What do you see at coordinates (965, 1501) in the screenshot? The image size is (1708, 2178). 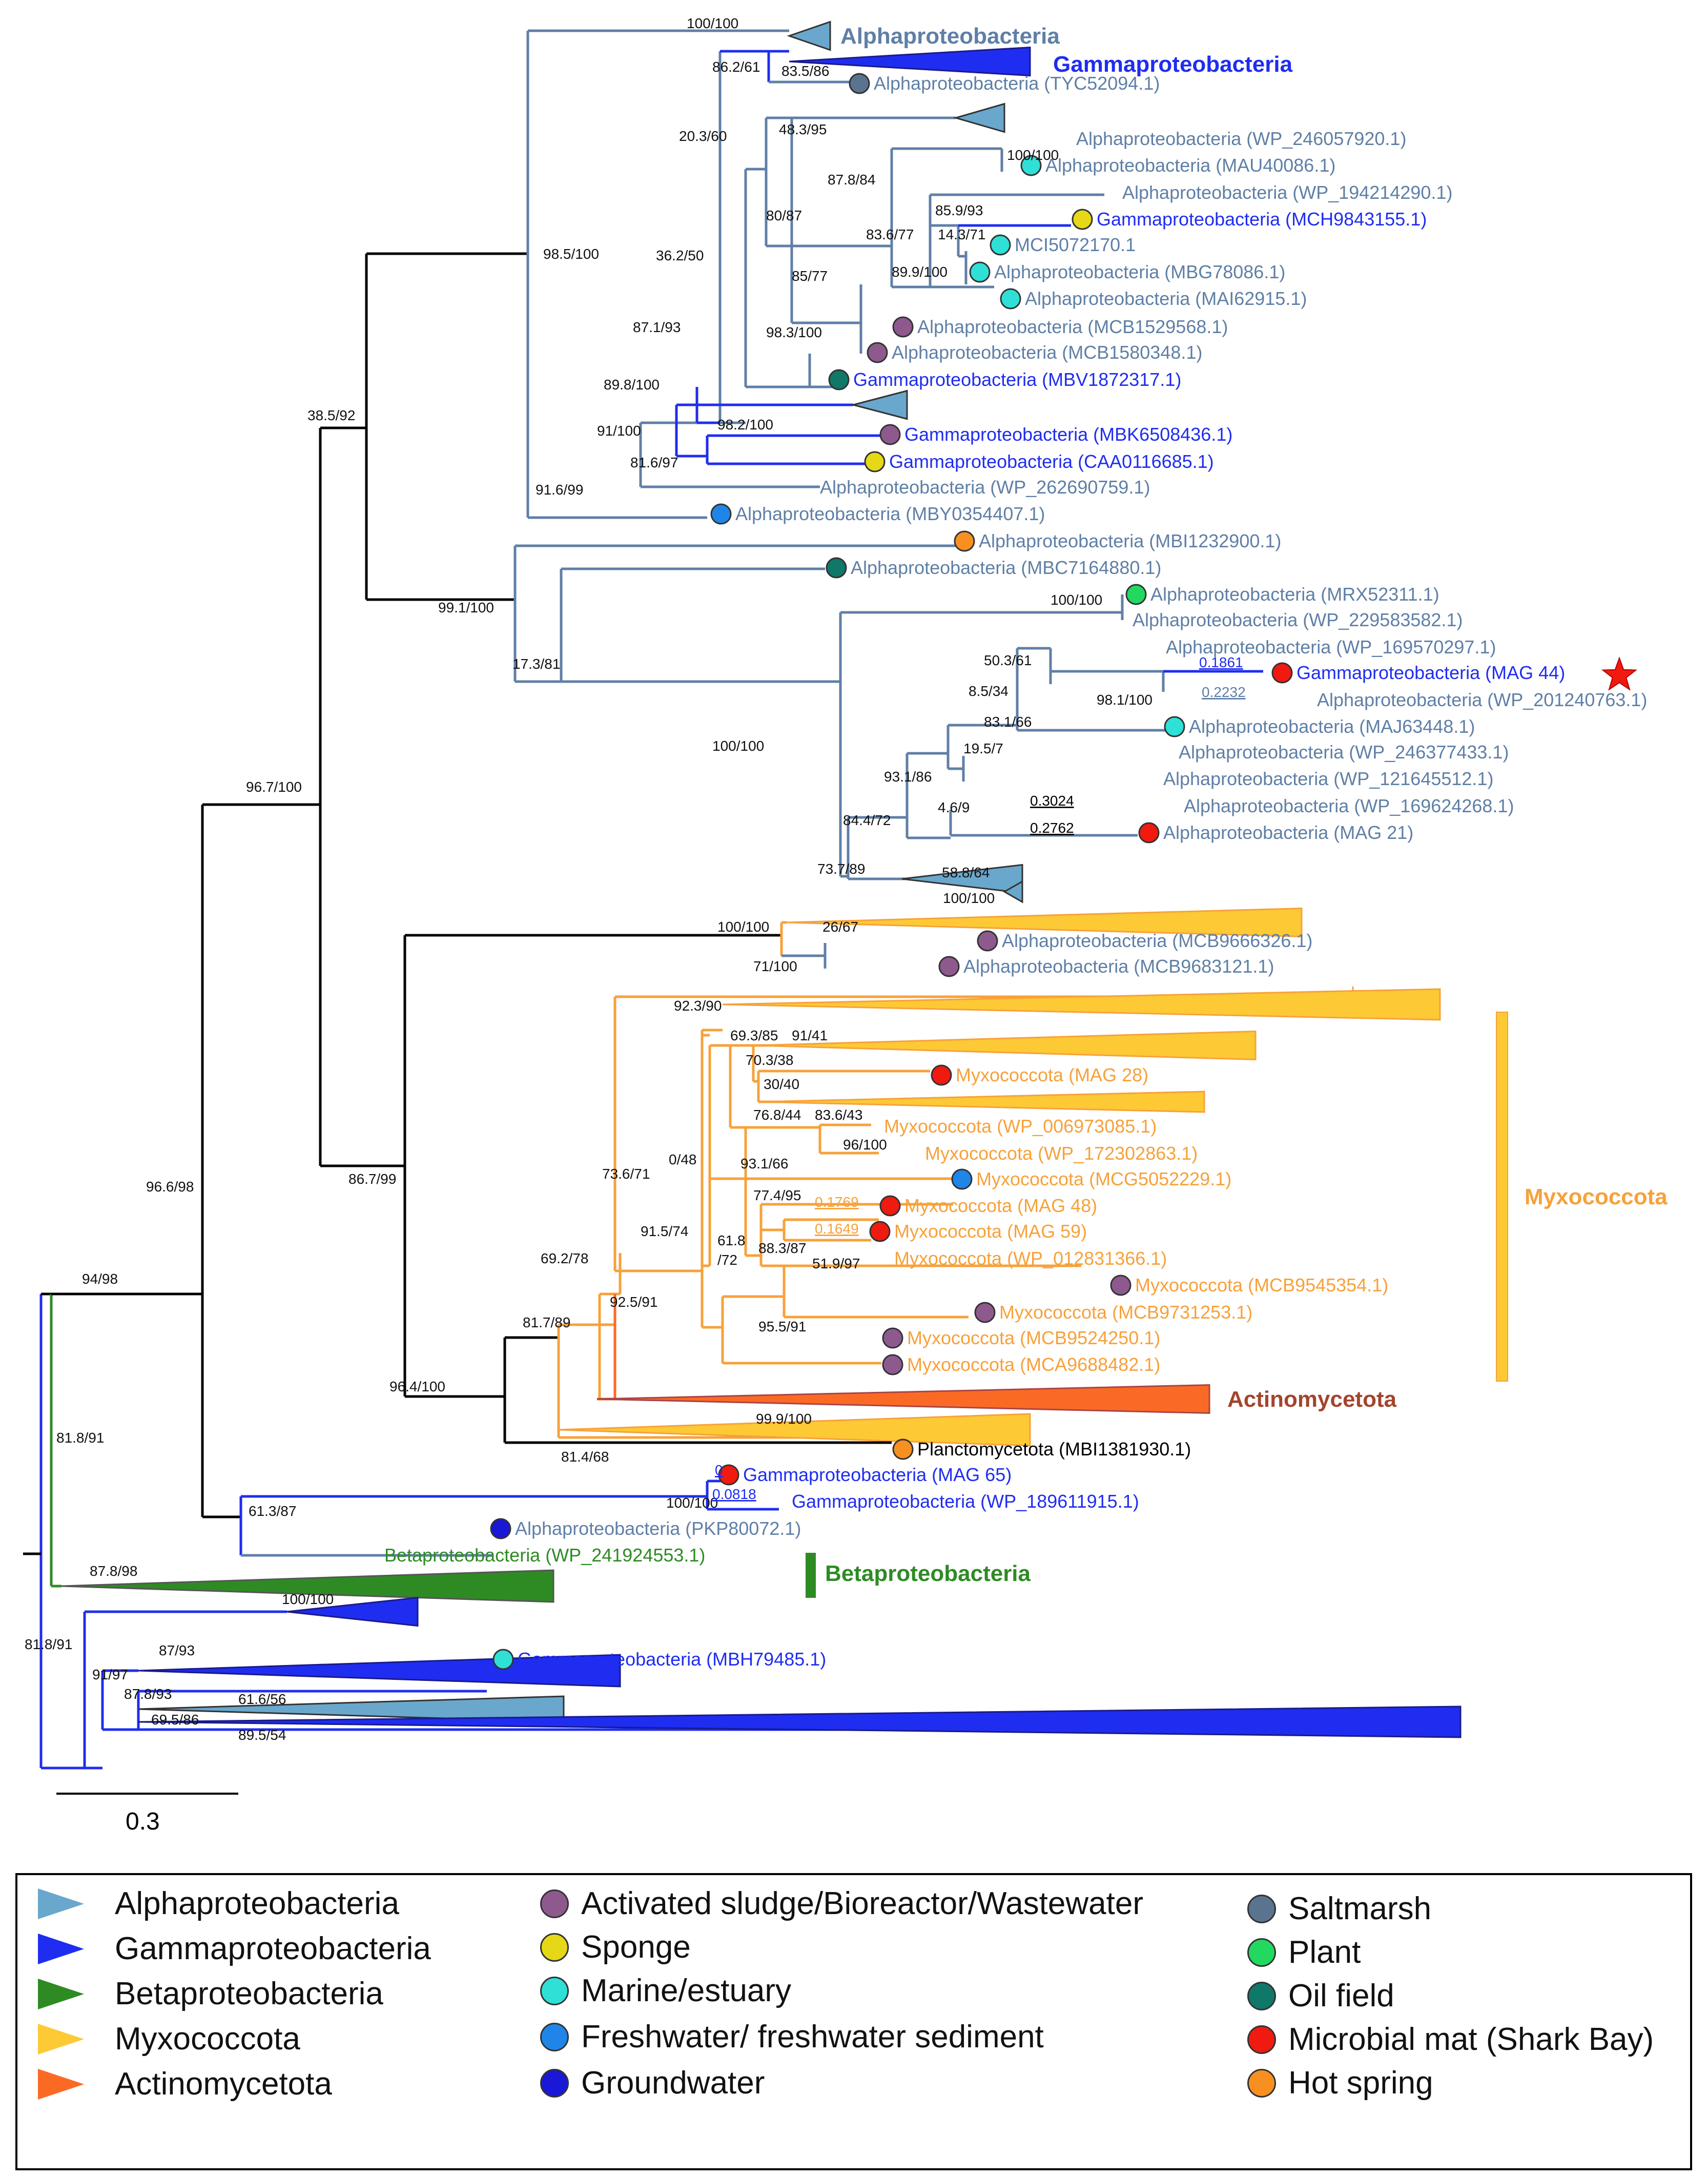 I see `tip-label: Gammaproteobacteria (WP_189611915.1)` at bounding box center [965, 1501].